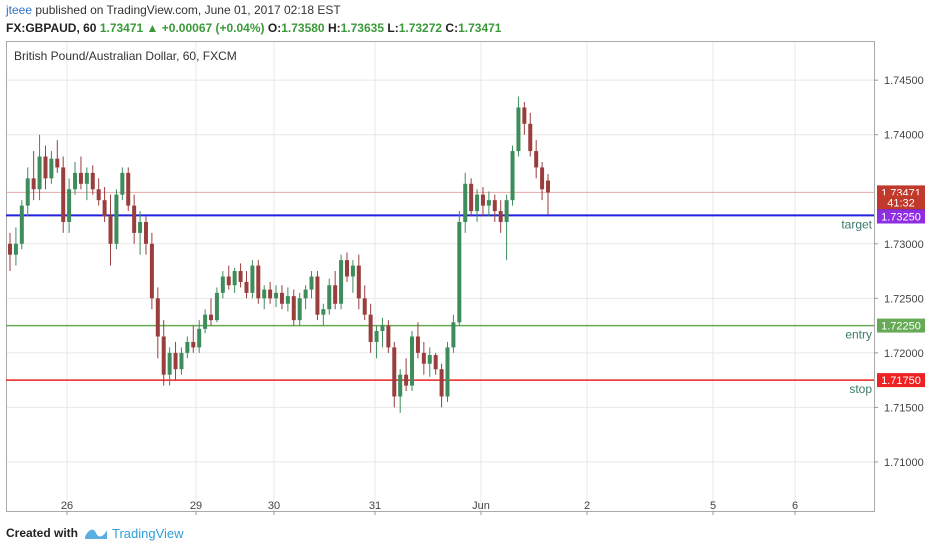  What do you see at coordinates (19, 10) in the screenshot?
I see `author-link: jteee` at bounding box center [19, 10].